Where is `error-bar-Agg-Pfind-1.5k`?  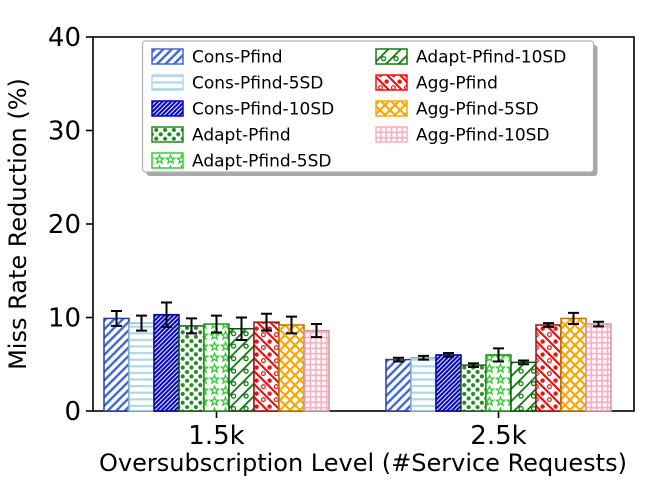
error-bar-Agg-Pfind-1.5k is located at coordinates (266, 322).